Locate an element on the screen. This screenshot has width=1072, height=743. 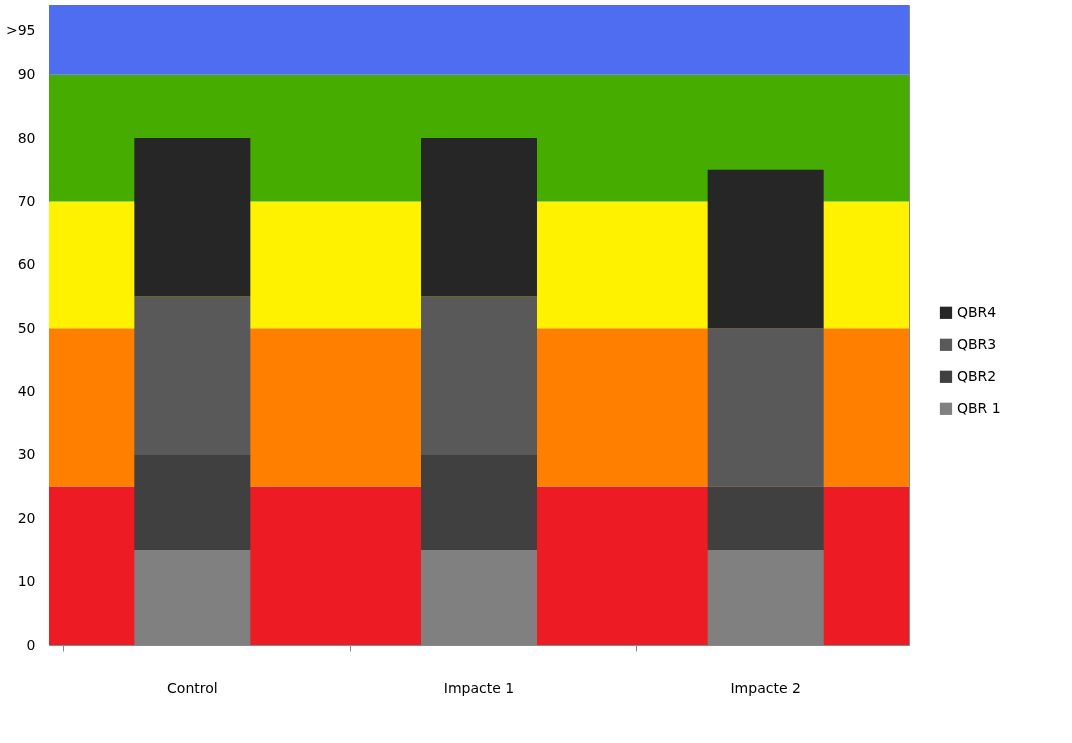
y-tick-label: 70 is located at coordinates (26, 200).